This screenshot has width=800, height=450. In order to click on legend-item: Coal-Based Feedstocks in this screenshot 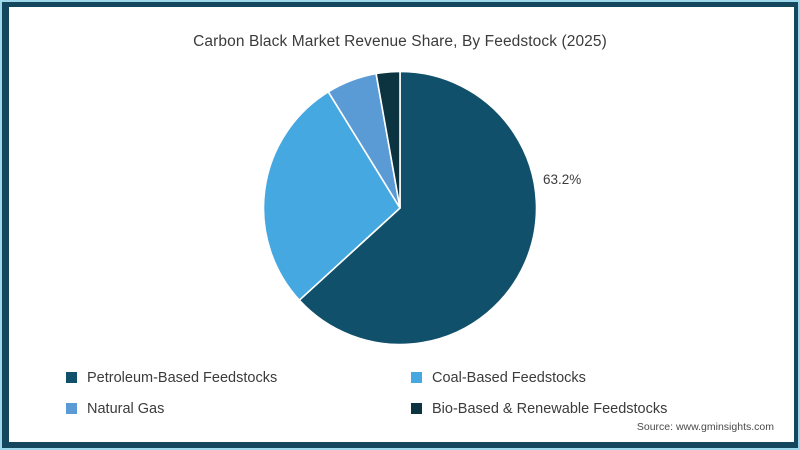, I will do `click(583, 377)`.